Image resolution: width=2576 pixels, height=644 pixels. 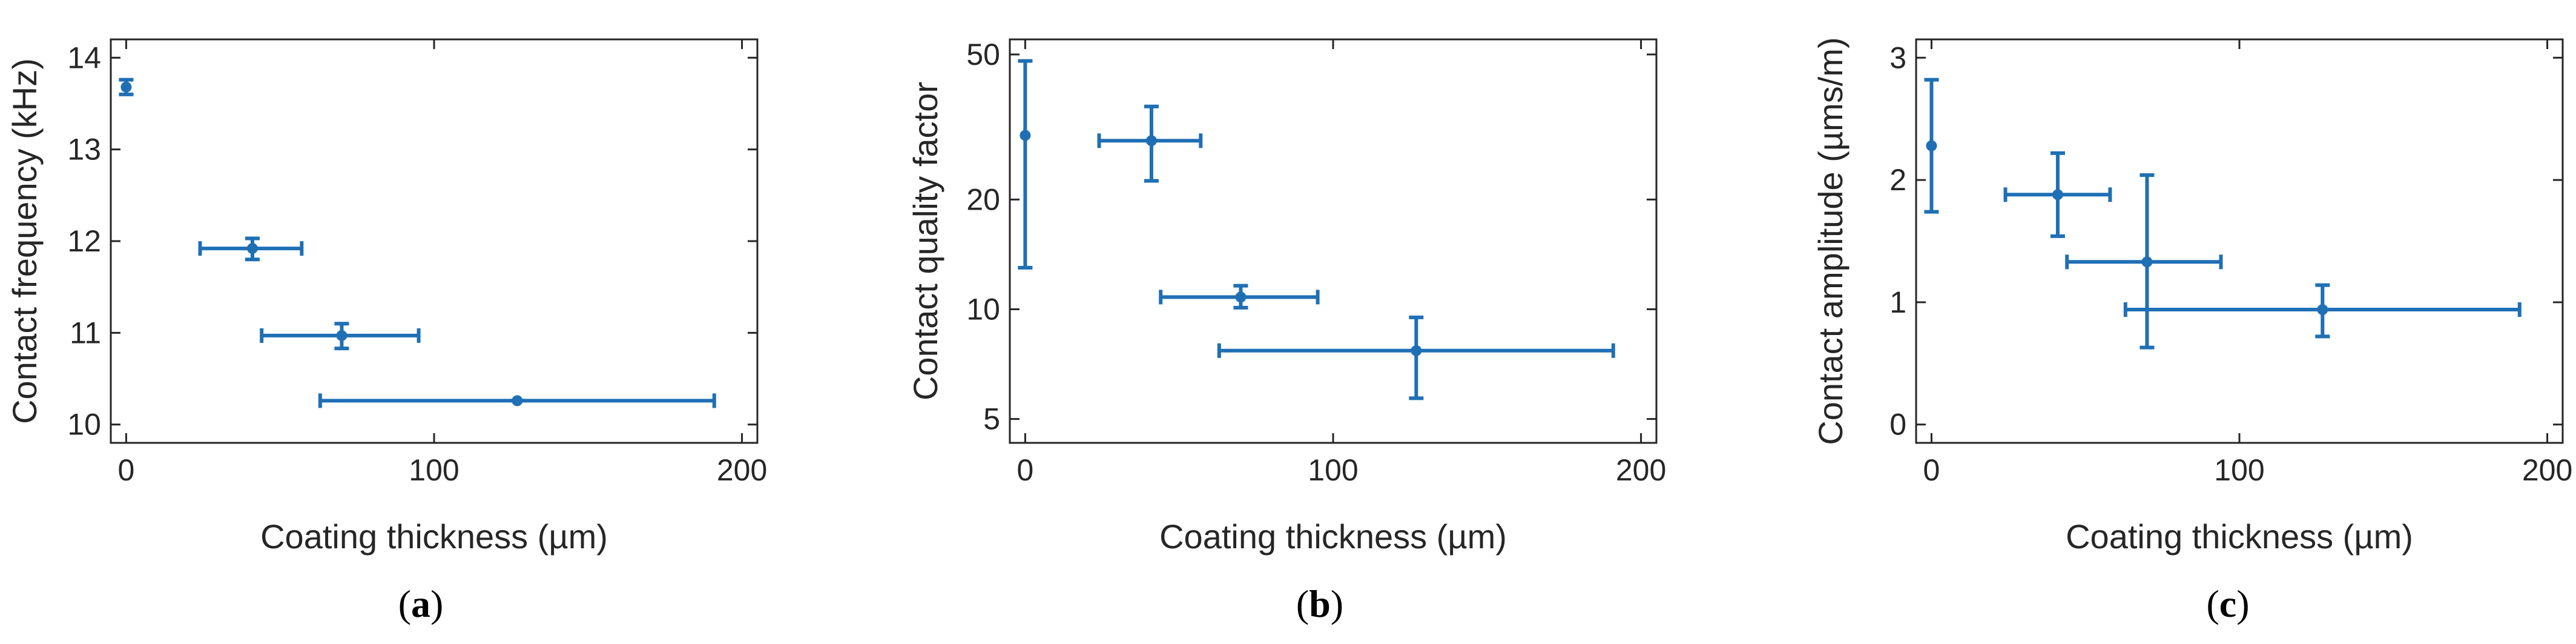 I want to click on y-axis-label: Contact frequency (kHz), so click(x=24, y=241).